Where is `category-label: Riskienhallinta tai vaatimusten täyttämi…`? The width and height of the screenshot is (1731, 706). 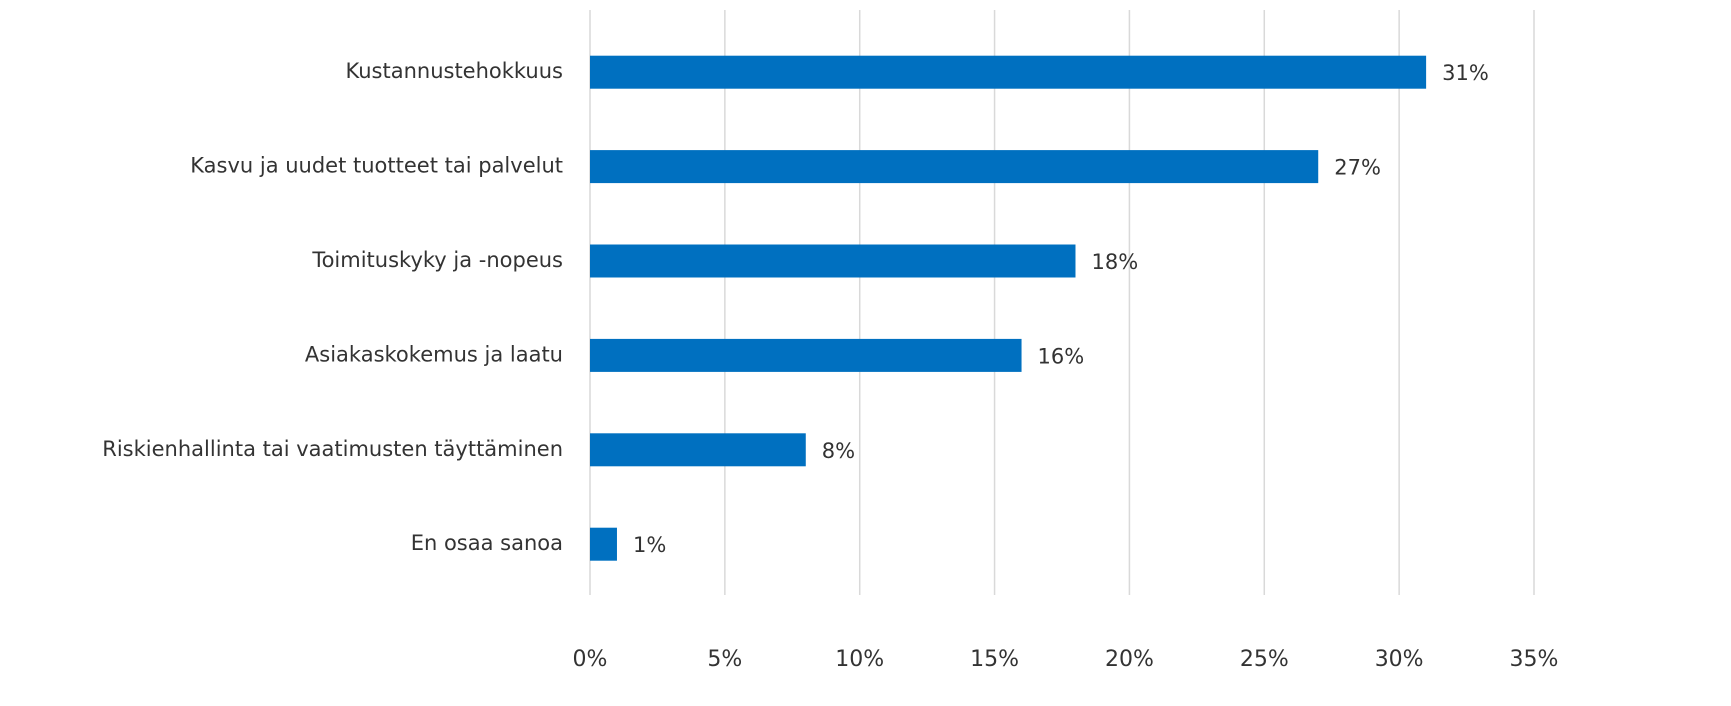 category-label: Riskienhallinta tai vaatimusten täyttämi… is located at coordinates (332, 449).